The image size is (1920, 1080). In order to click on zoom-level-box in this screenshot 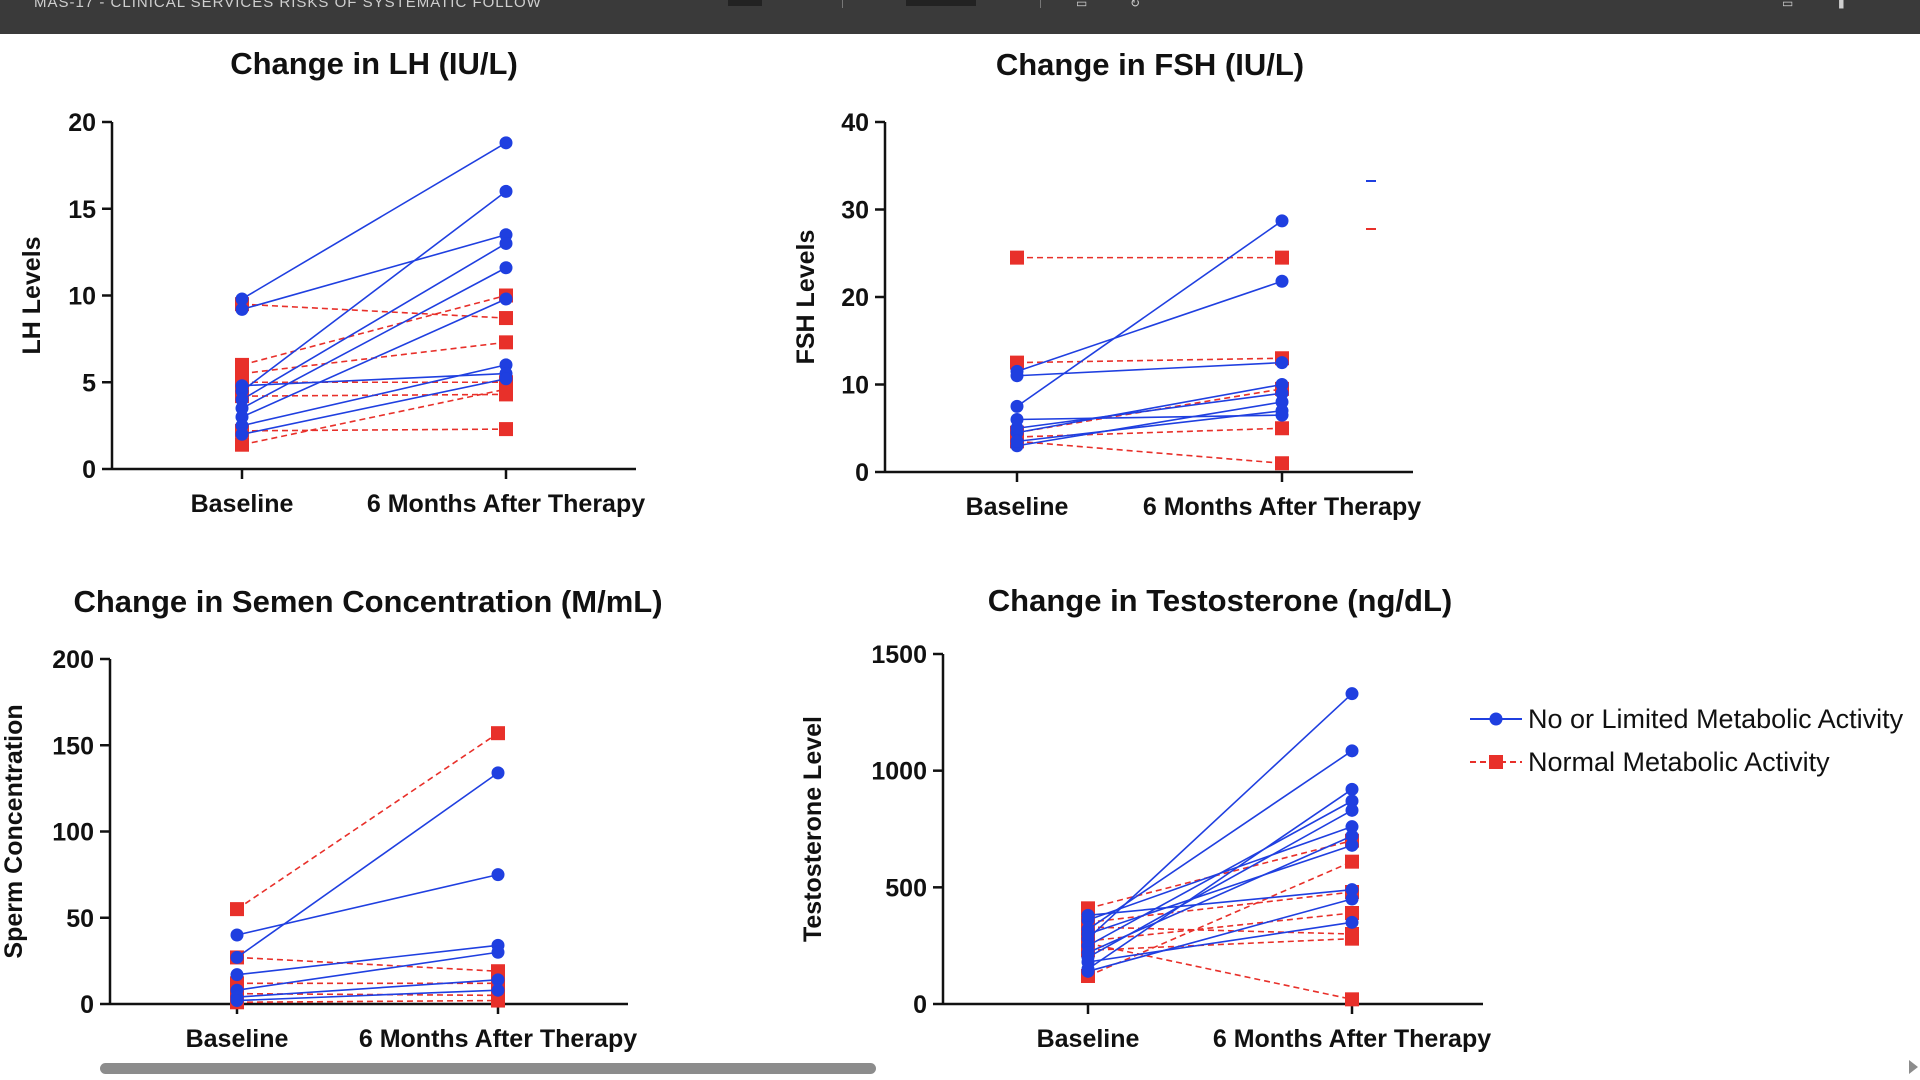, I will do `click(941, 3)`.